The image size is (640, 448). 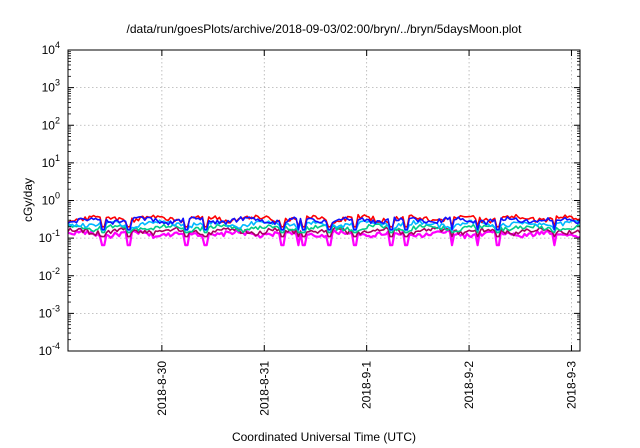 I want to click on y-tick-exponent: 3, so click(x=57, y=83).